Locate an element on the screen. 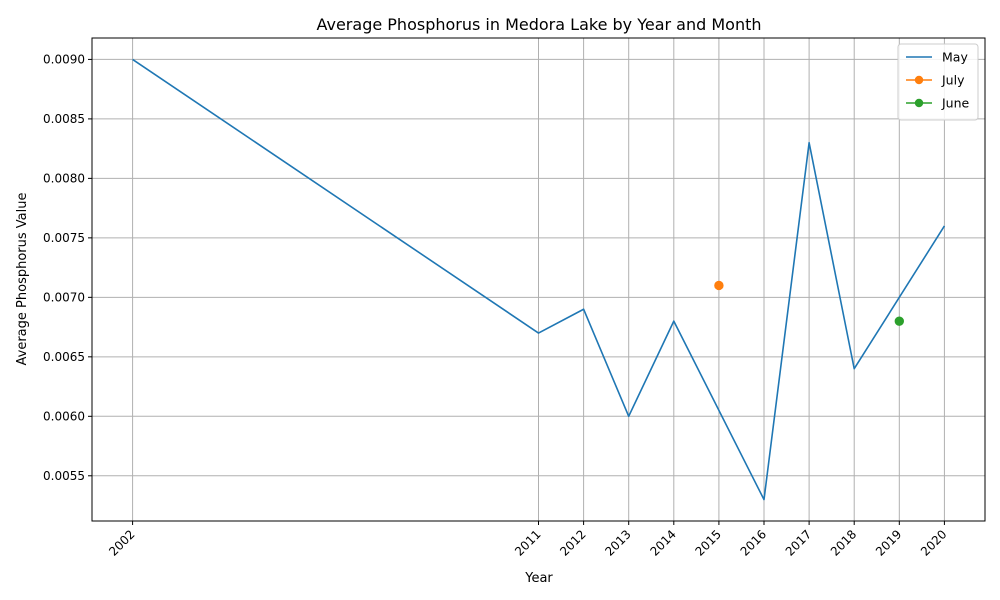 The height and width of the screenshot is (600, 1000). data-point-july is located at coordinates (719, 285).